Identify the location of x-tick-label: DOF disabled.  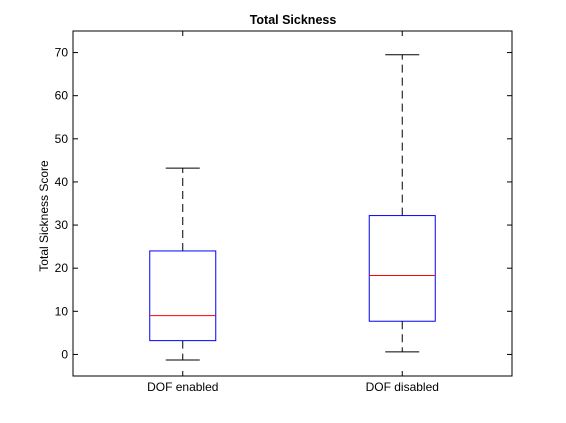
(402, 387).